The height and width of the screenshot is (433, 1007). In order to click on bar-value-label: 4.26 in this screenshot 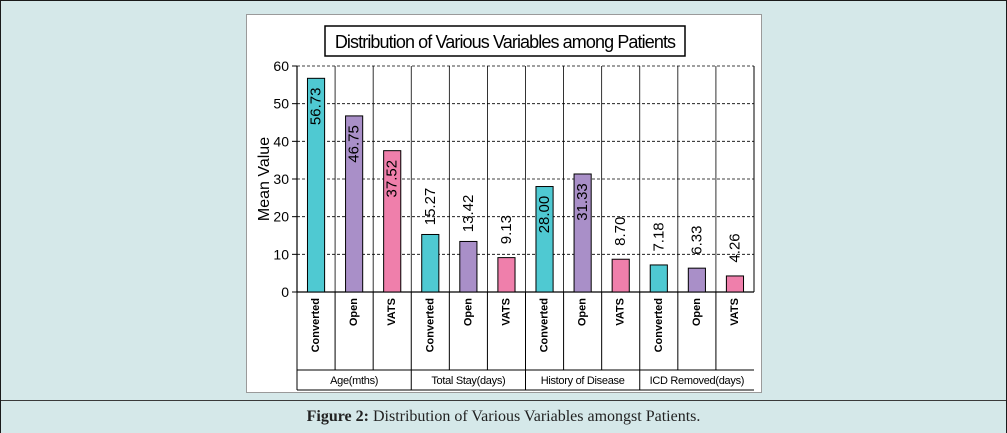, I will do `click(734, 247)`.